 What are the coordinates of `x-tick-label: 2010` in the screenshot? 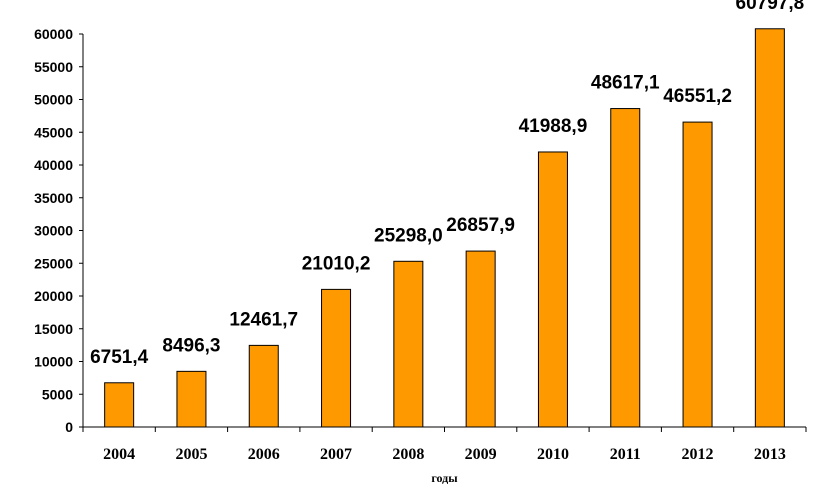 It's located at (553, 454).